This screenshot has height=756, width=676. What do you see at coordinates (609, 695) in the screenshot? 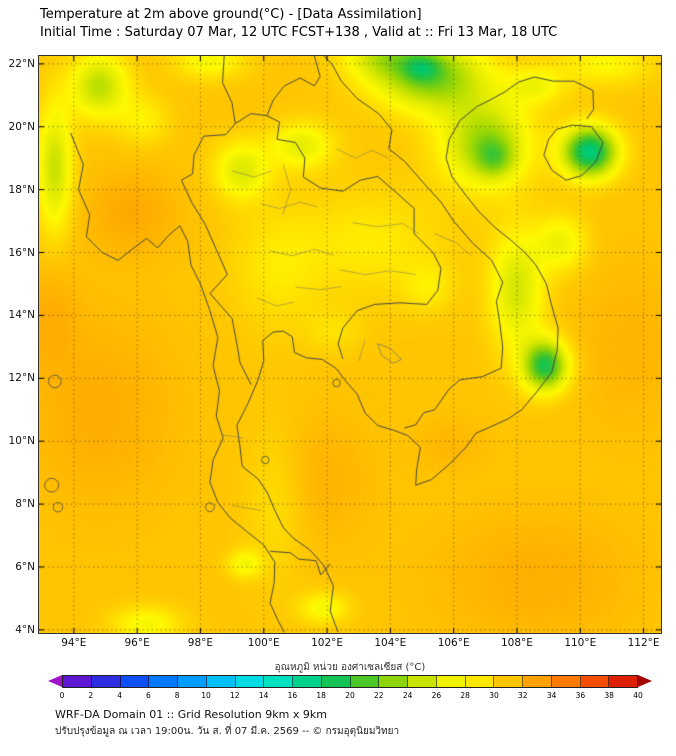
I see `colorbar-tick-label: 38` at bounding box center [609, 695].